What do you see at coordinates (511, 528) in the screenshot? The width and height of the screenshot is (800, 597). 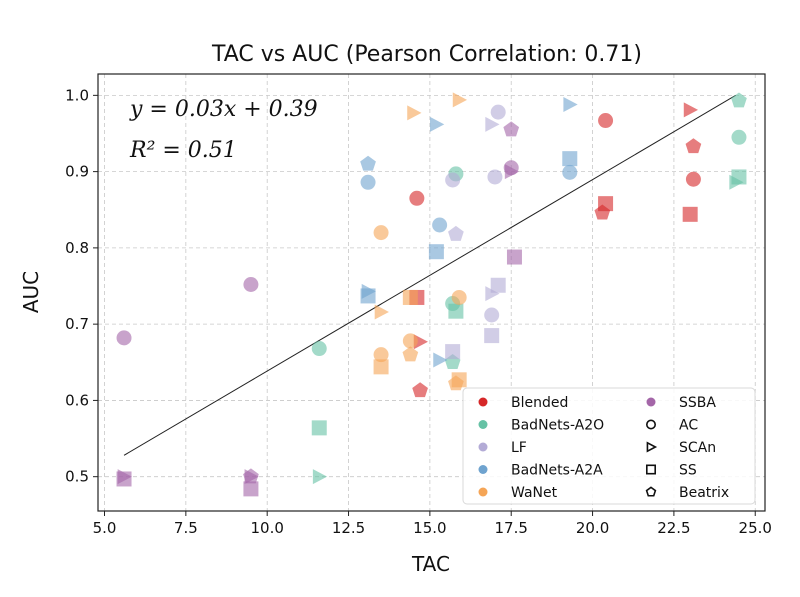 I see `x-tick-label: 17.5` at bounding box center [511, 528].